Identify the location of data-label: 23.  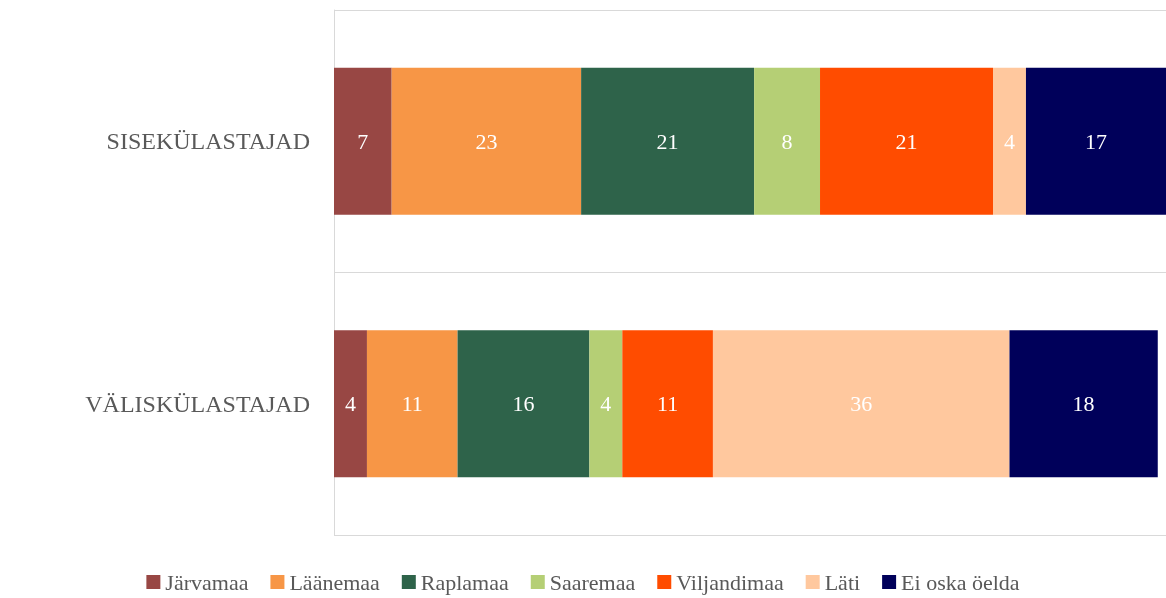
(486, 141).